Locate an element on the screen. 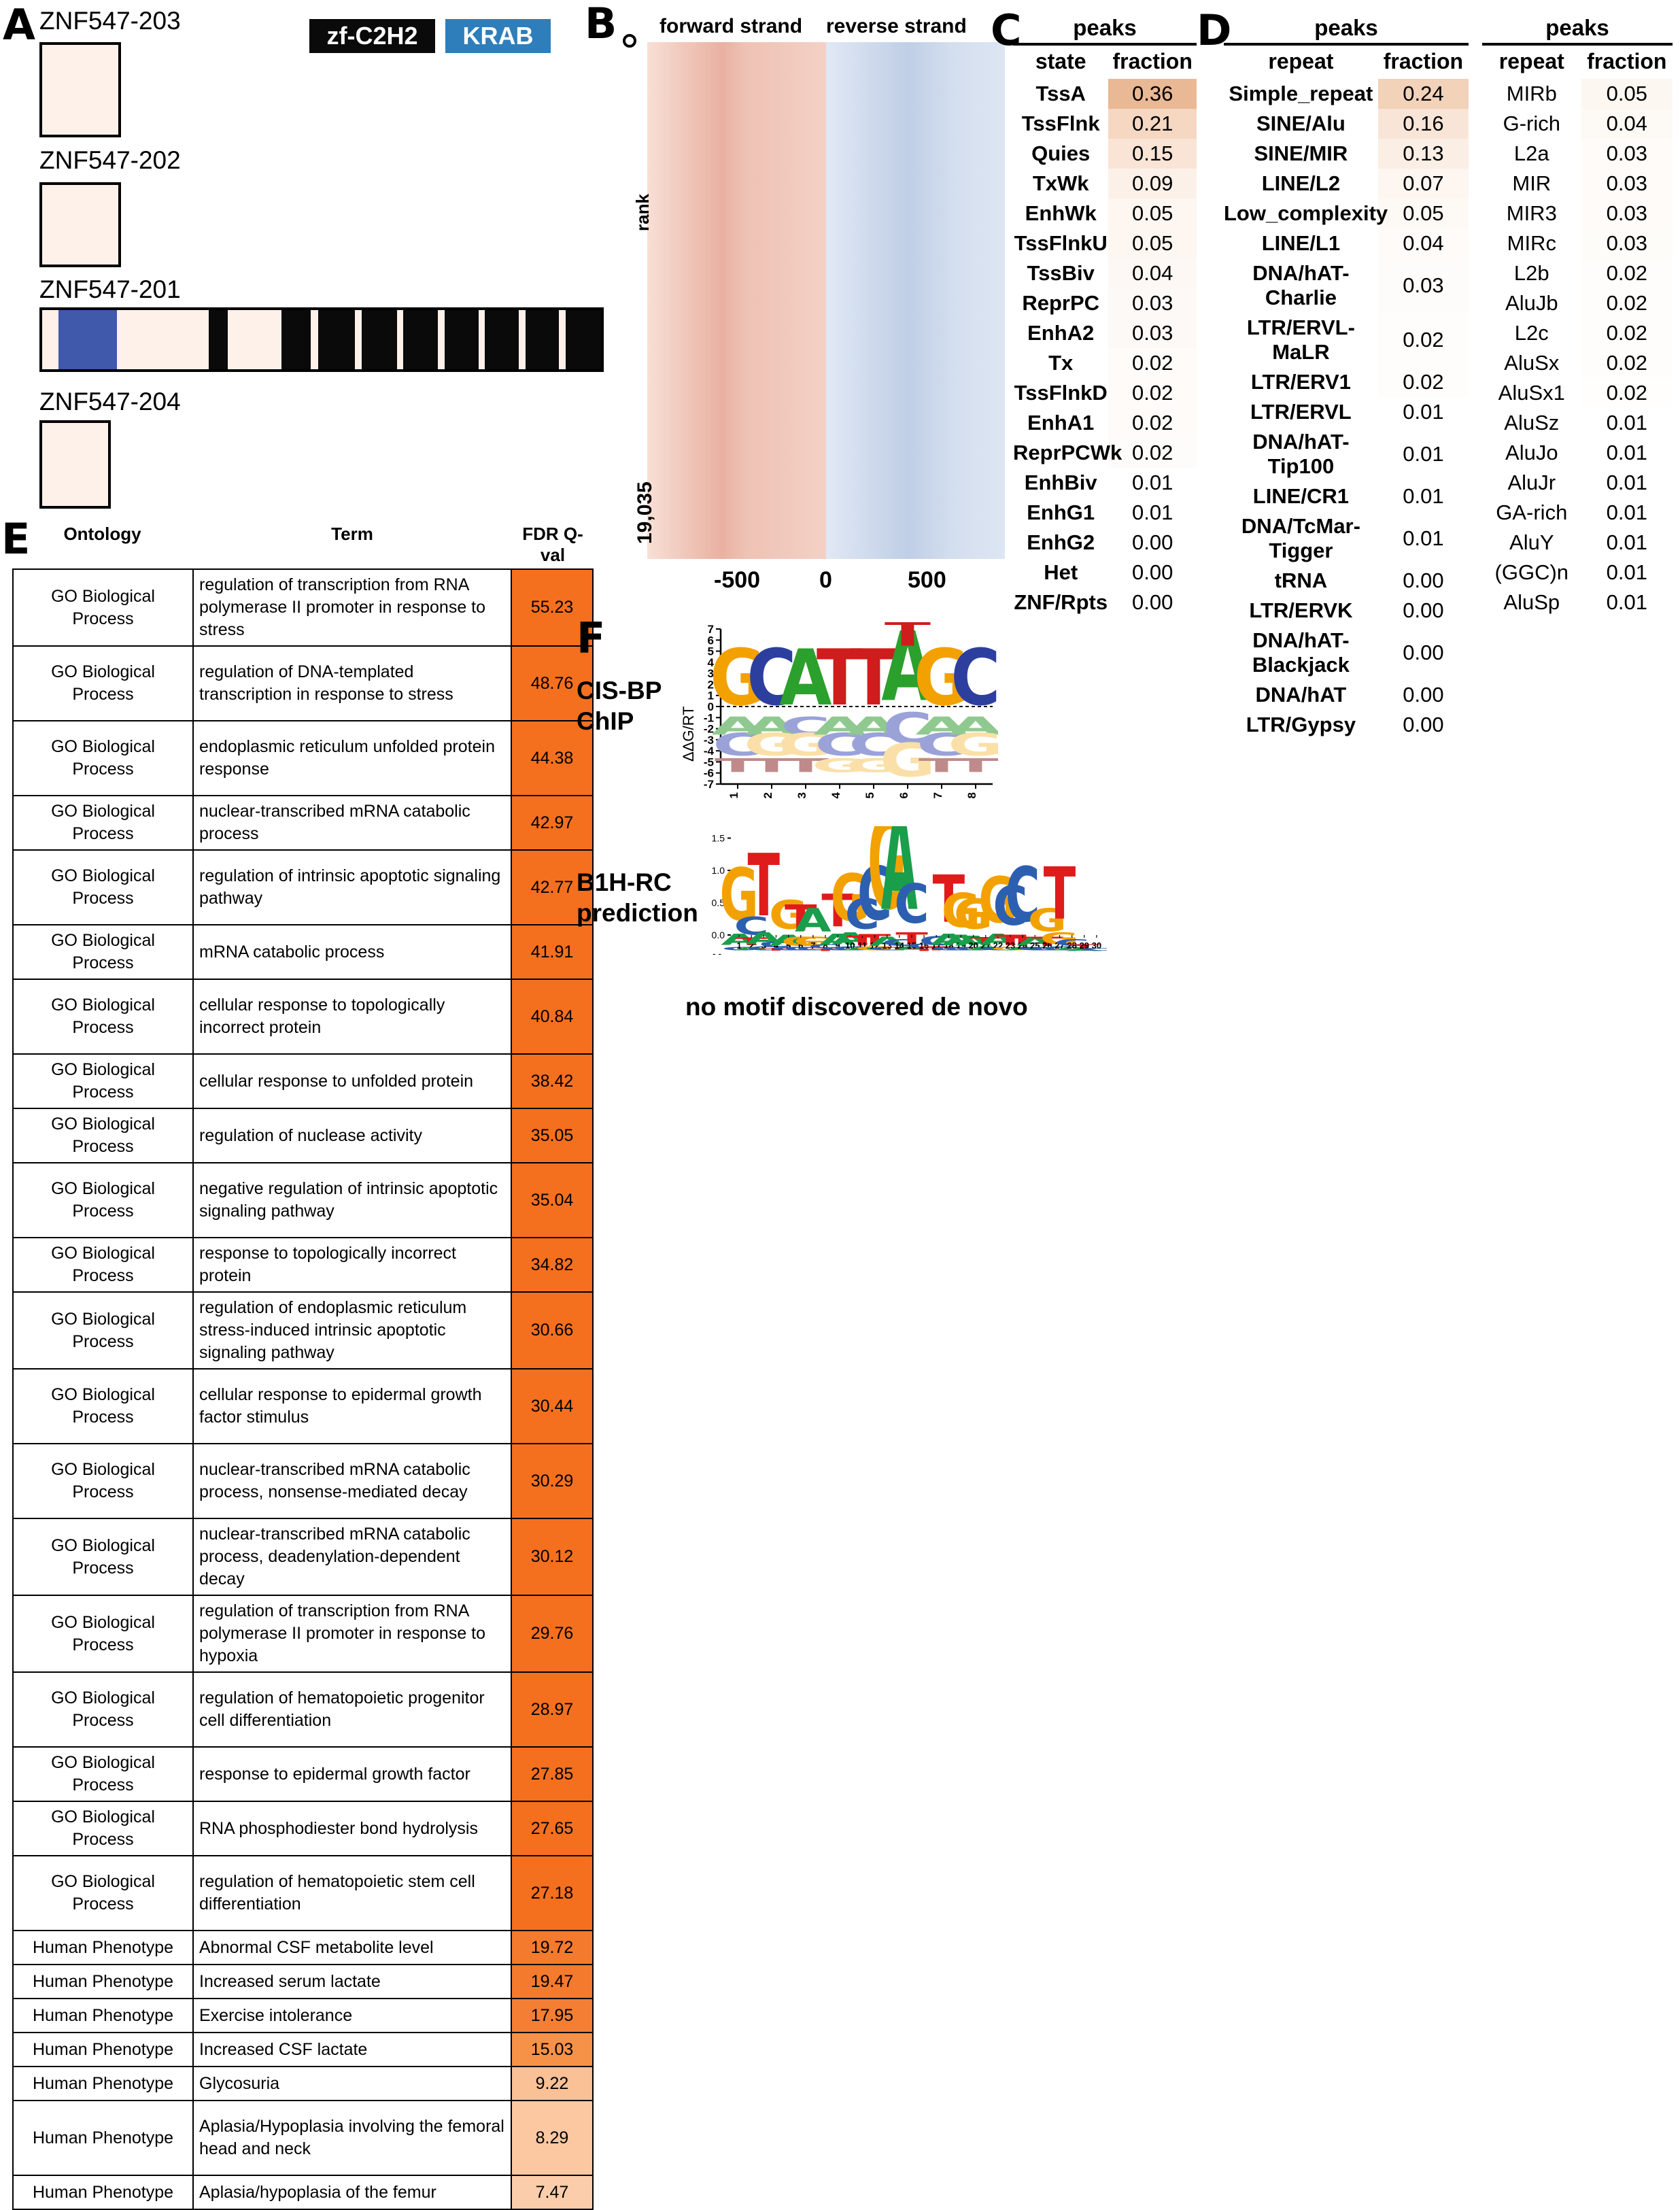 This screenshot has width=1680, height=2210. table-row: ReprPCWk 0.02 is located at coordinates (1105, 453).